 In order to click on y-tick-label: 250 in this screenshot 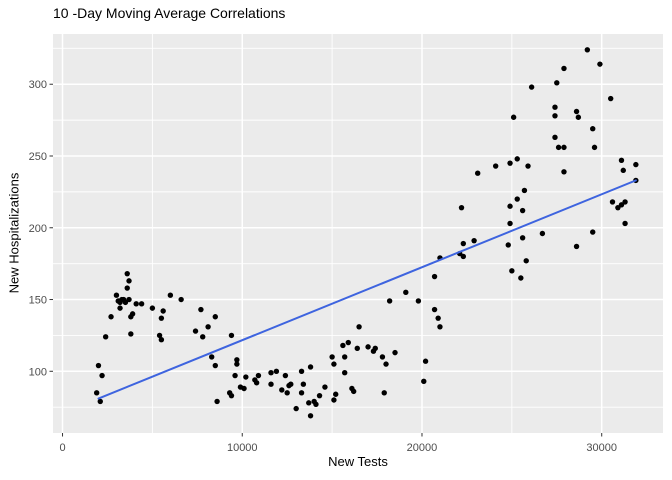, I will do `click(38, 157)`.